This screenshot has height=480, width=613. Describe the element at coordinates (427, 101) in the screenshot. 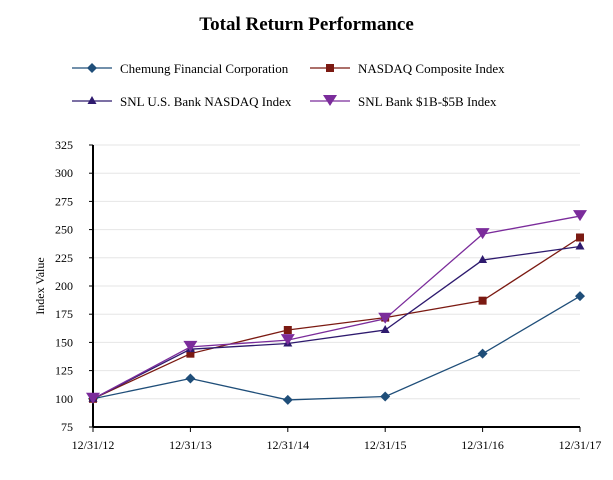

I see `legend-label: SNL Bank $1B-$5B Index` at that location.